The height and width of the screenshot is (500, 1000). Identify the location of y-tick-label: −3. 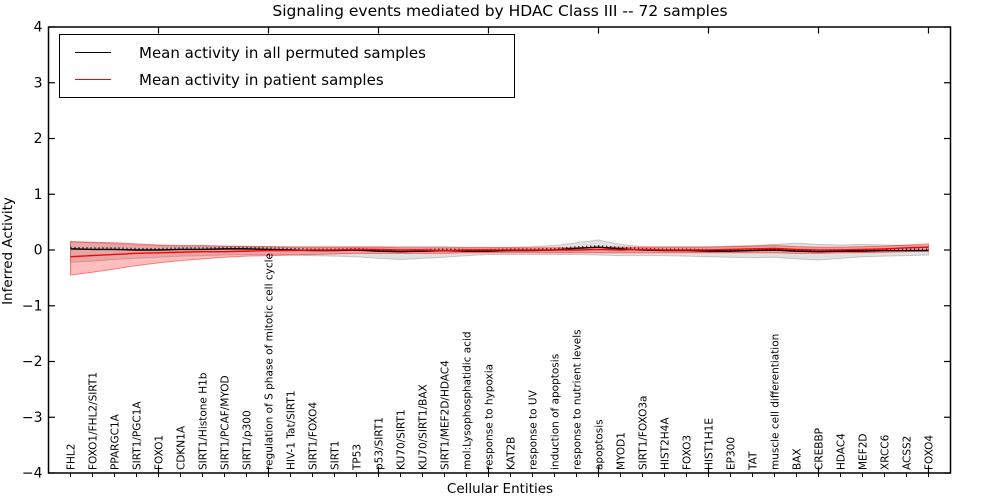
(32, 418).